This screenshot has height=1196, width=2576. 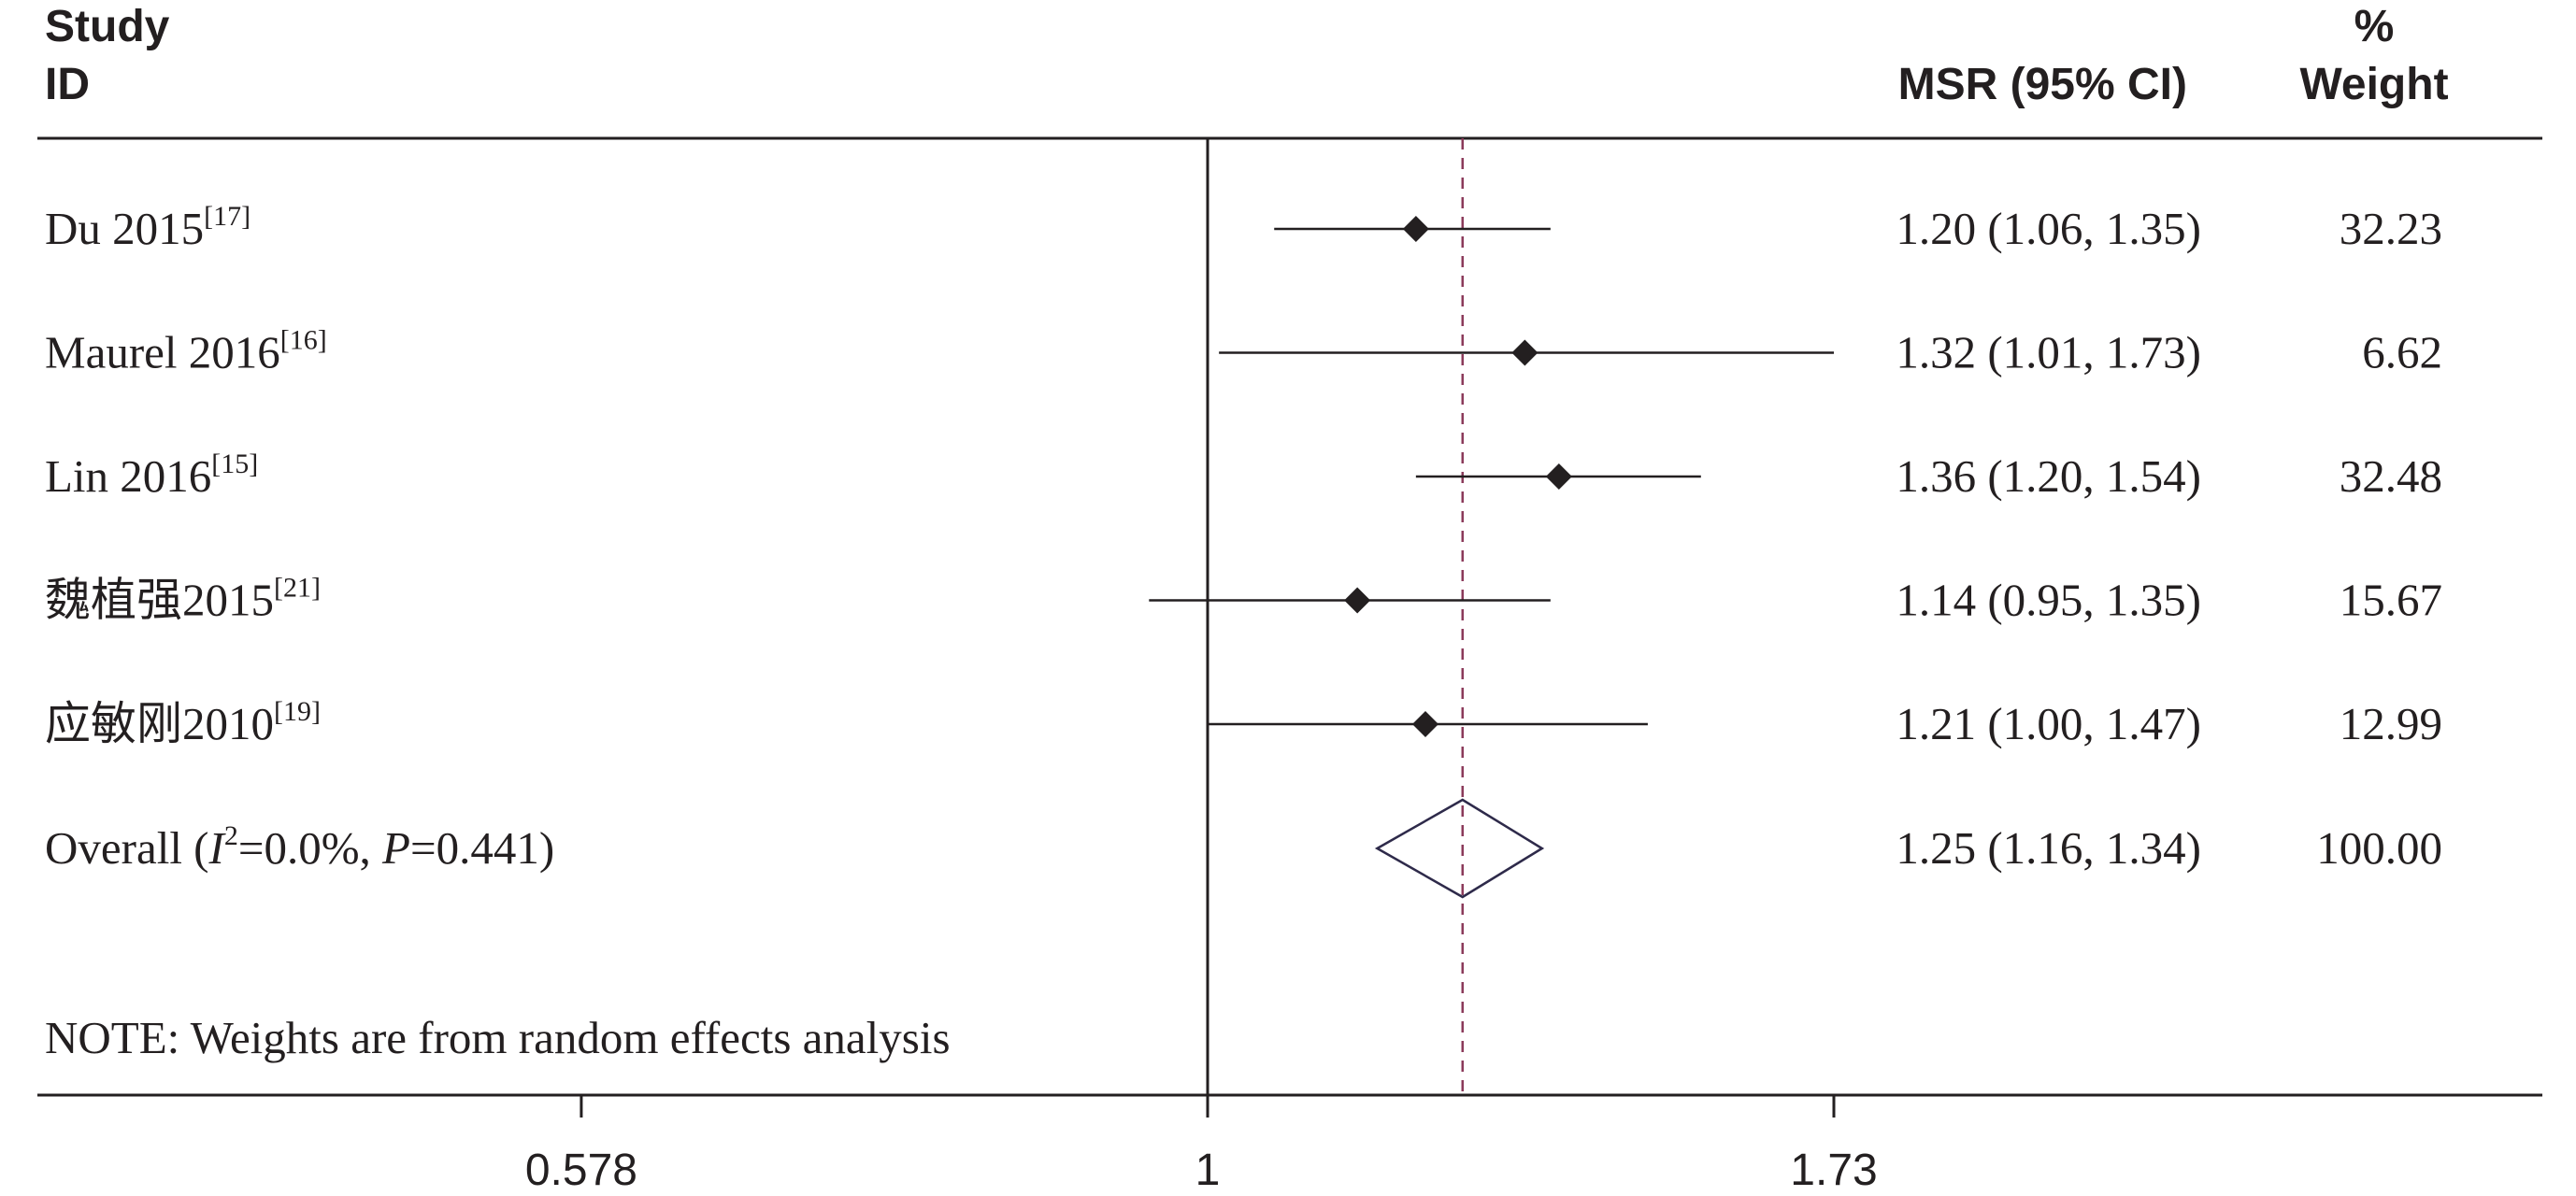 I want to click on study-label: Du 2015[17], so click(x=147, y=227).